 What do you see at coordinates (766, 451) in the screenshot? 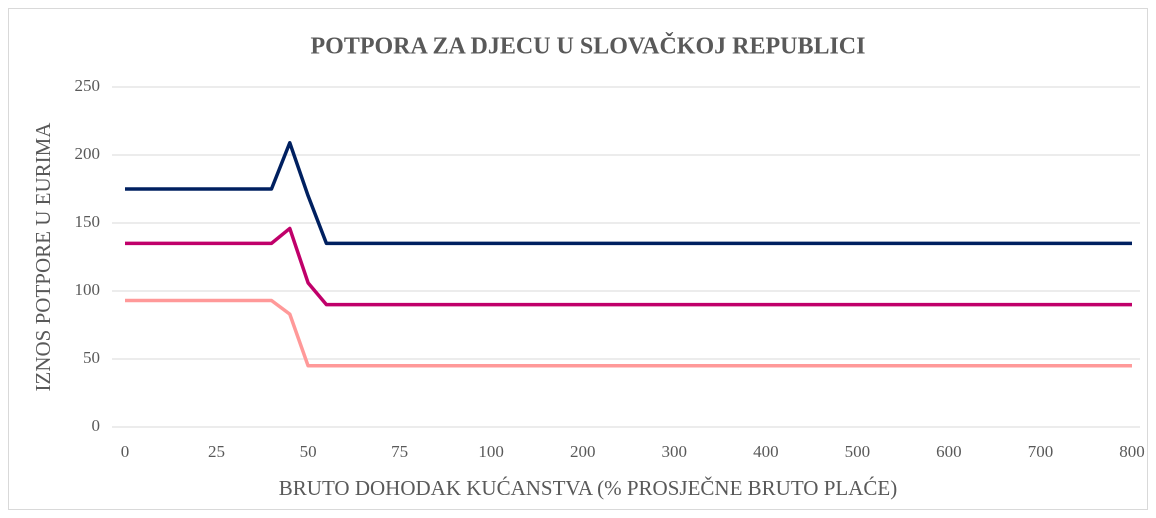
I see `x-tick-label: 400` at bounding box center [766, 451].